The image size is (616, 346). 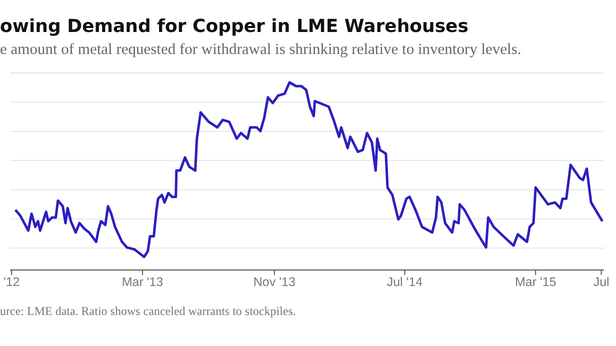 I want to click on text: urce: LME data. Ratio shows canceled warrants to stockpiles., so click(x=148, y=311).